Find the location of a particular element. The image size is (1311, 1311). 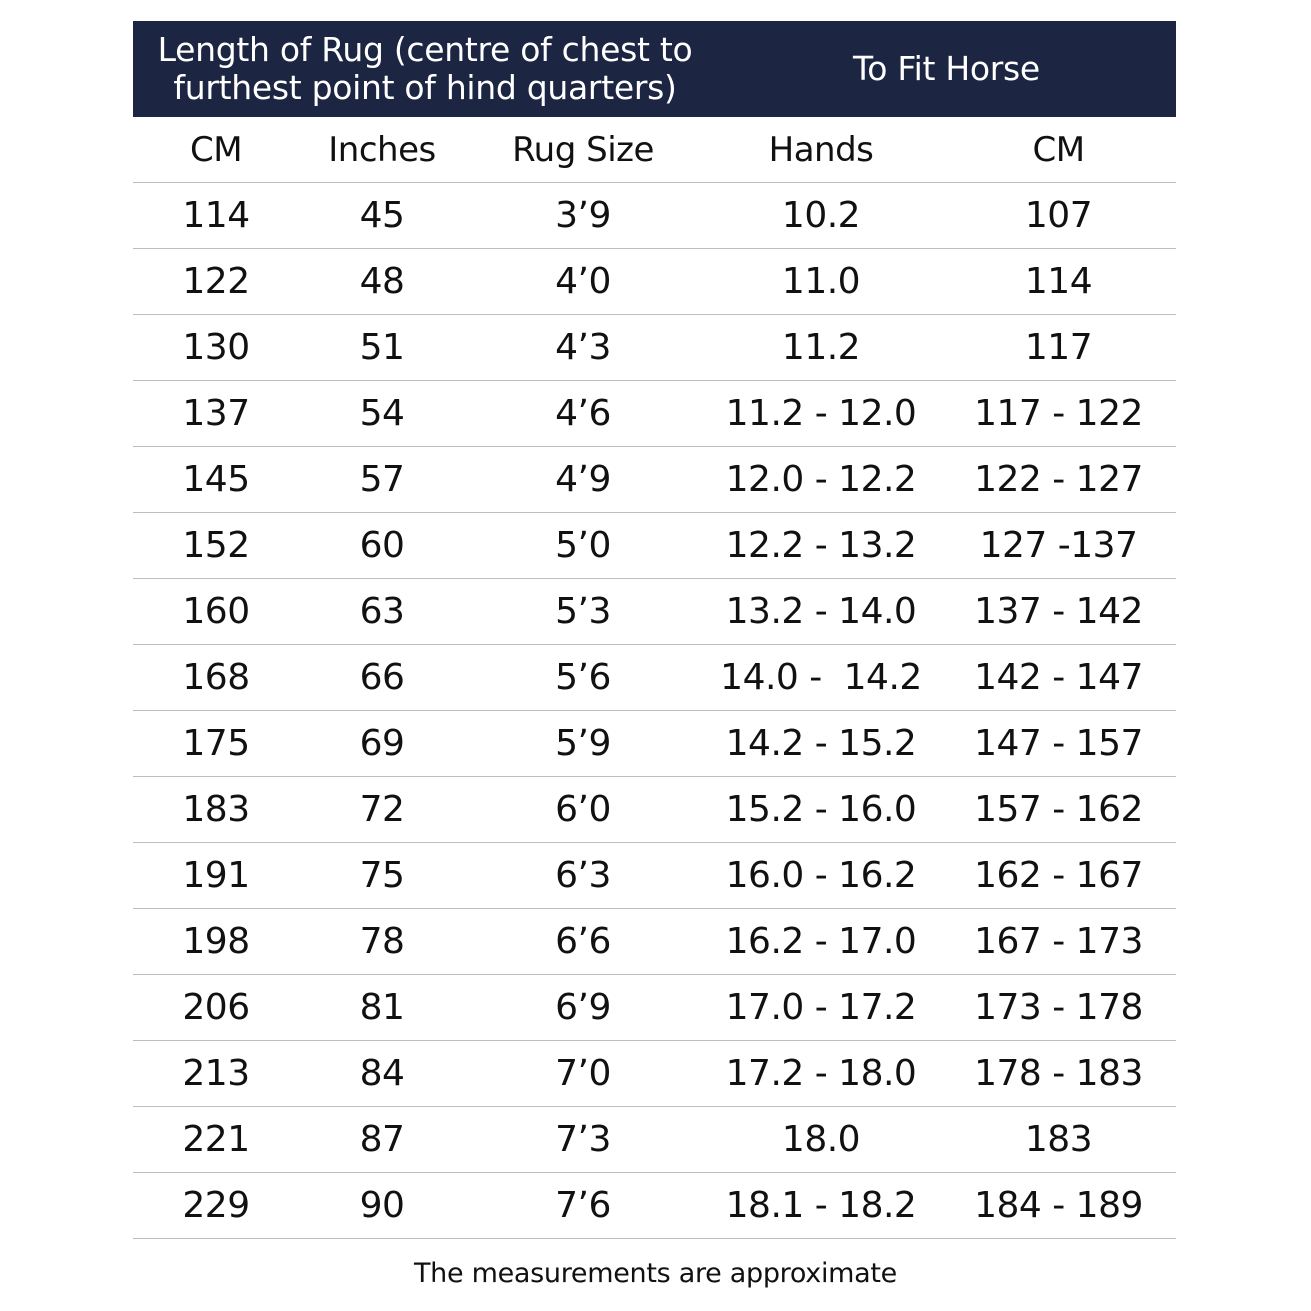

rug-size-cell: 5’9 is located at coordinates (583, 743).